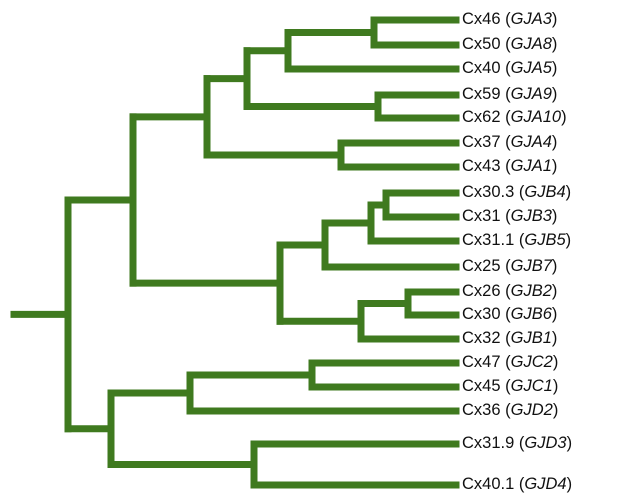  What do you see at coordinates (488, 443) in the screenshot?
I see `protein-name: Cx31.9` at bounding box center [488, 443].